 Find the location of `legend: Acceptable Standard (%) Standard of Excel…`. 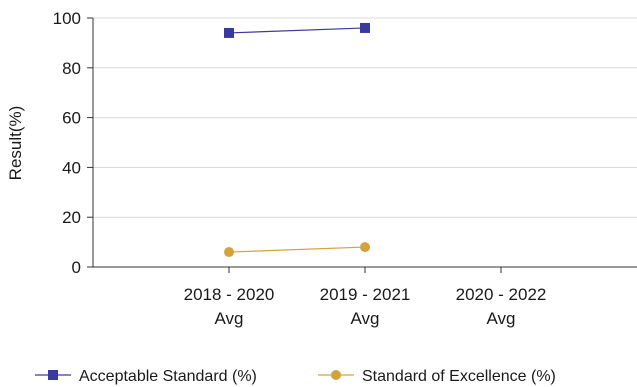

legend: Acceptable Standard (%) Standard of Excel… is located at coordinates (295, 376).